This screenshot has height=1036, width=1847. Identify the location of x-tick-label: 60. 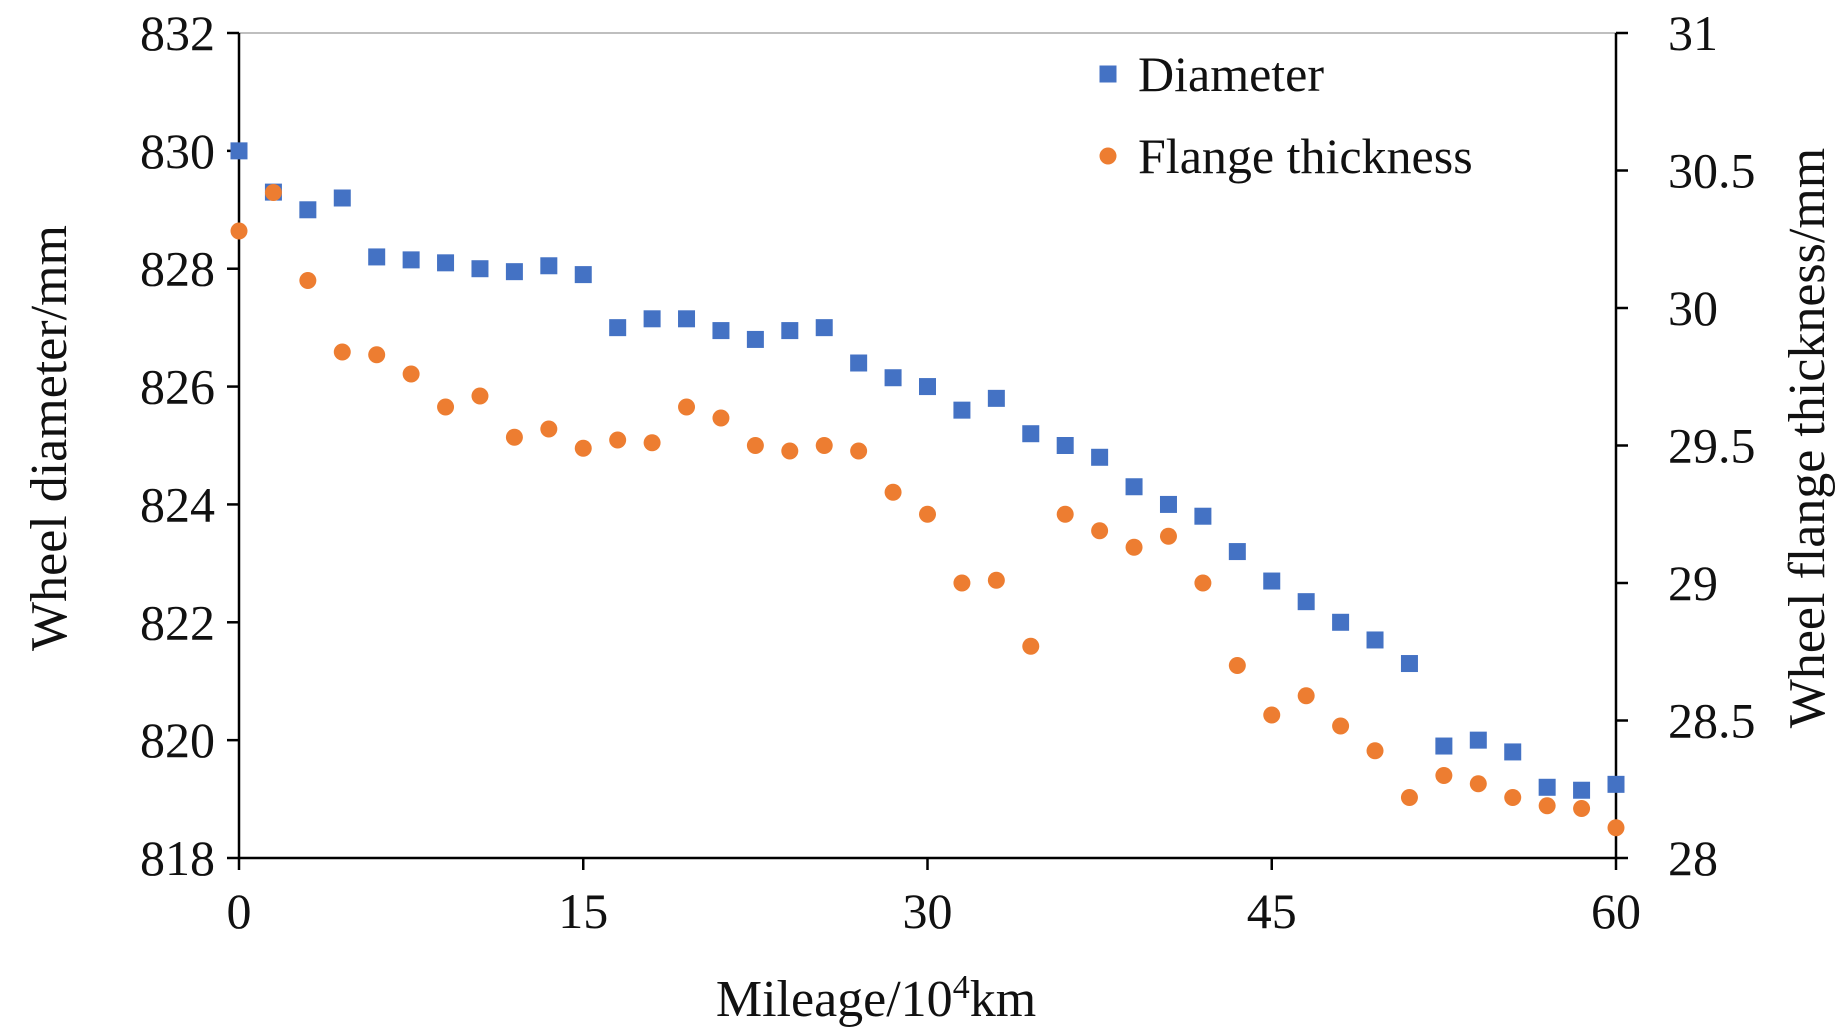
(1616, 911).